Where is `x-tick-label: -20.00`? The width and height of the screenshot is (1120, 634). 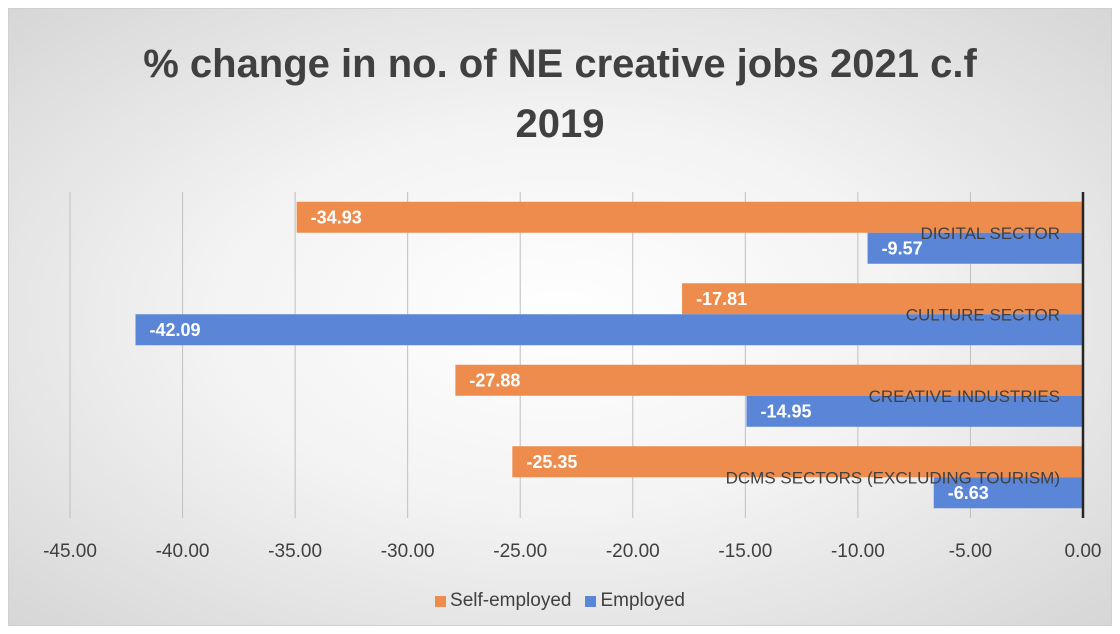 x-tick-label: -20.00 is located at coordinates (633, 551).